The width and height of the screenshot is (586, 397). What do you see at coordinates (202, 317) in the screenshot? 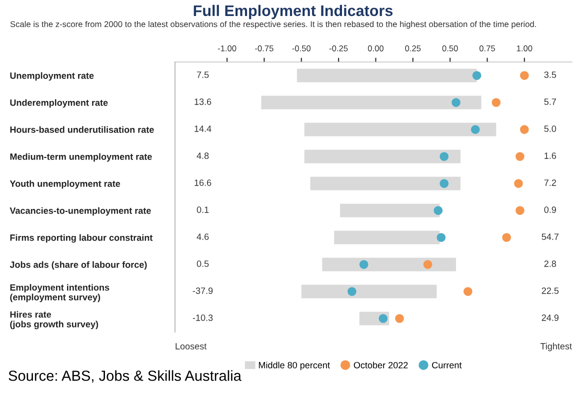
I see `annotation: -10.3` at bounding box center [202, 317].